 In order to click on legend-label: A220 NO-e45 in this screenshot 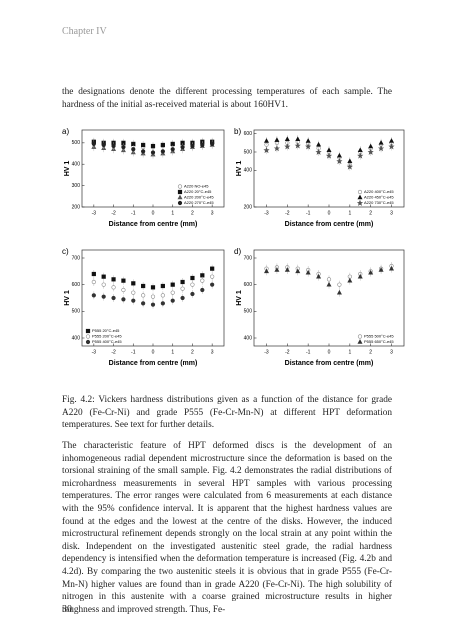, I will do `click(196, 186)`.